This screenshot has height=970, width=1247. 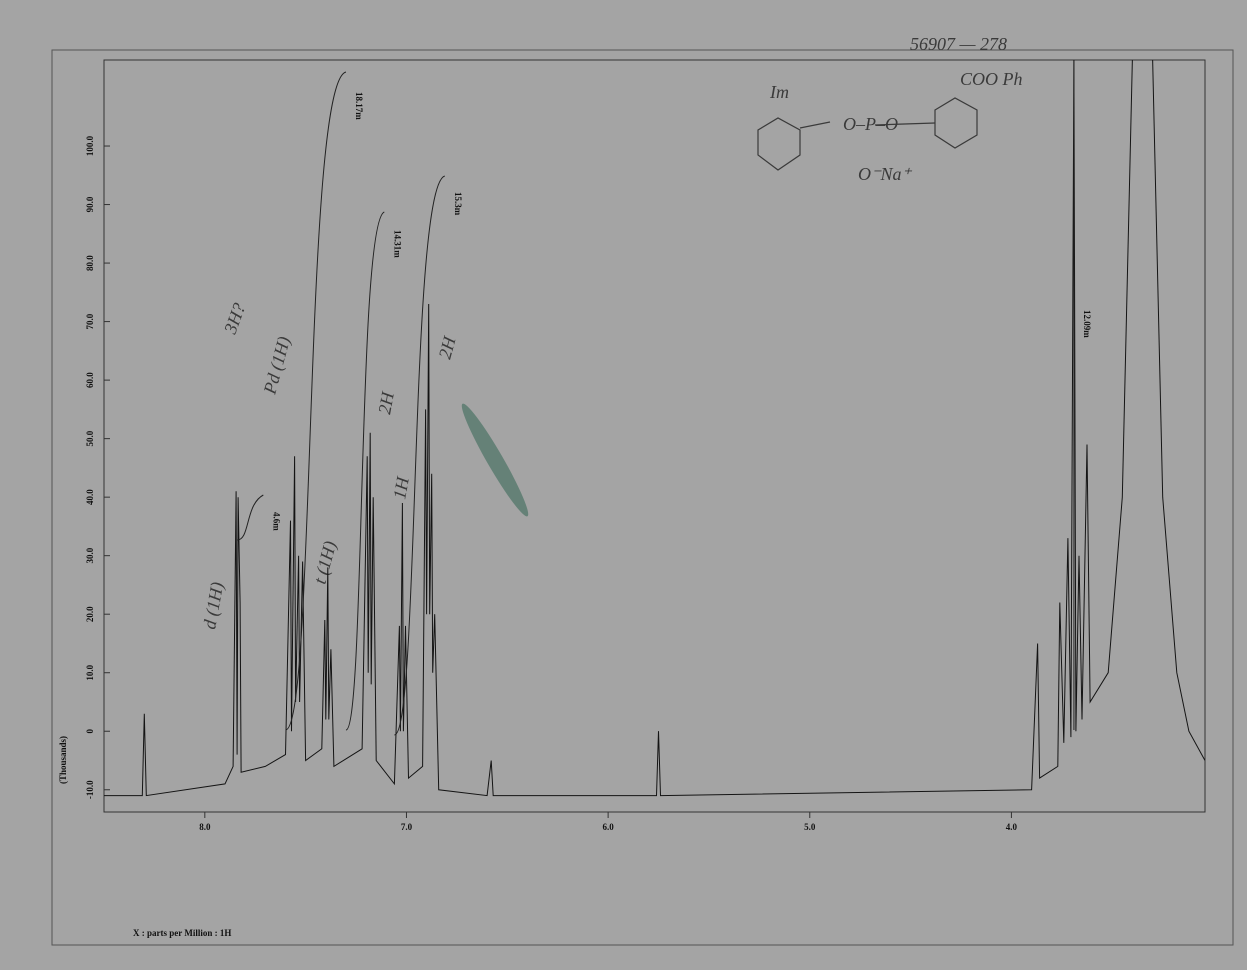 I want to click on x-tick-label: 4.0, so click(x=1012, y=827).